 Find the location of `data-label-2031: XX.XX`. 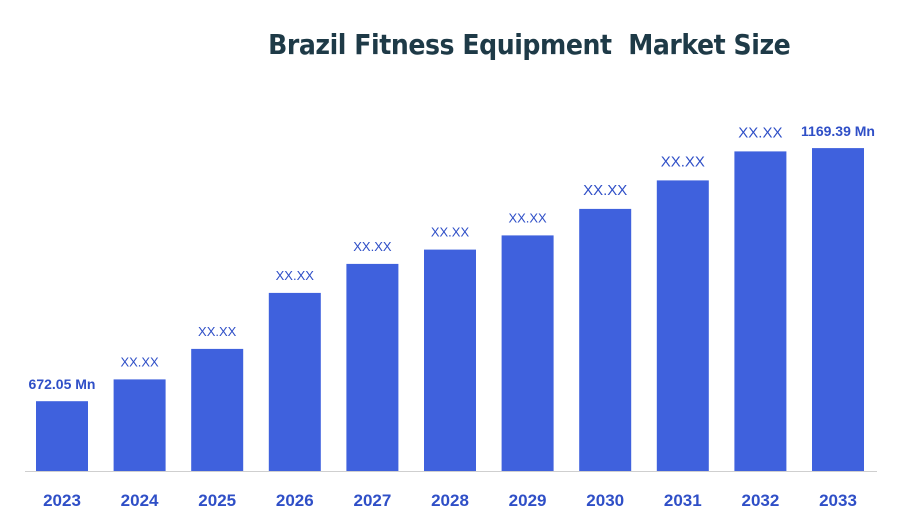

data-label-2031: XX.XX is located at coordinates (683, 161).